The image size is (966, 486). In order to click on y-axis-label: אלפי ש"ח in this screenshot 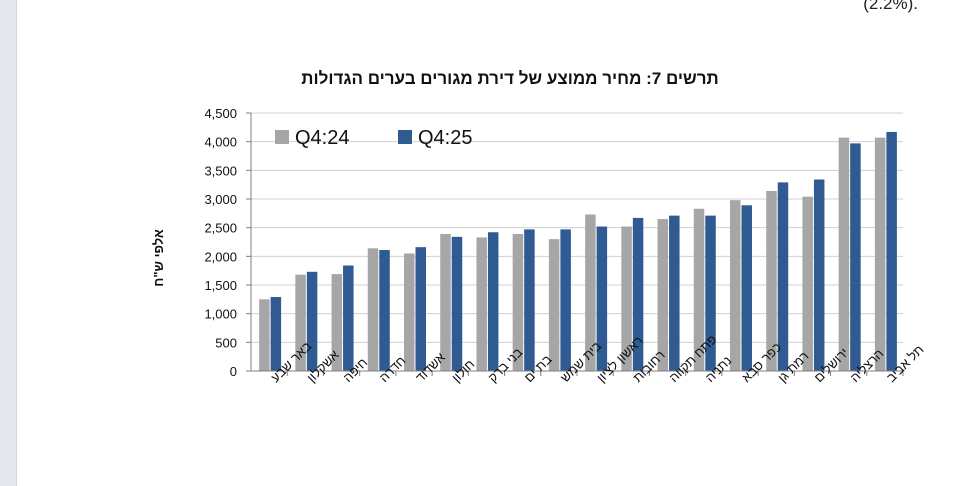, I will do `click(158, 258)`.